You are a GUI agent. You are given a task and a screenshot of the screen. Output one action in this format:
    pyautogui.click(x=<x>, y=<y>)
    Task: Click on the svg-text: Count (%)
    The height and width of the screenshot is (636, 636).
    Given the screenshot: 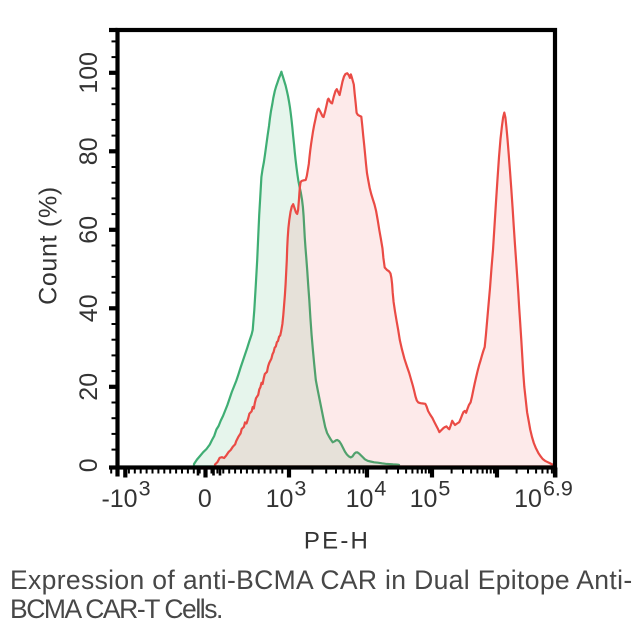 What is the action you would take?
    pyautogui.click(x=49, y=245)
    